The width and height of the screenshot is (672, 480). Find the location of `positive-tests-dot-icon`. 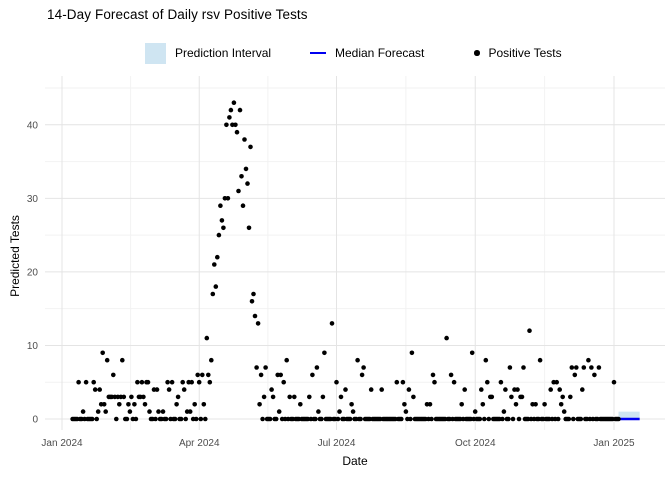

positive-tests-dot-icon is located at coordinates (477, 53).